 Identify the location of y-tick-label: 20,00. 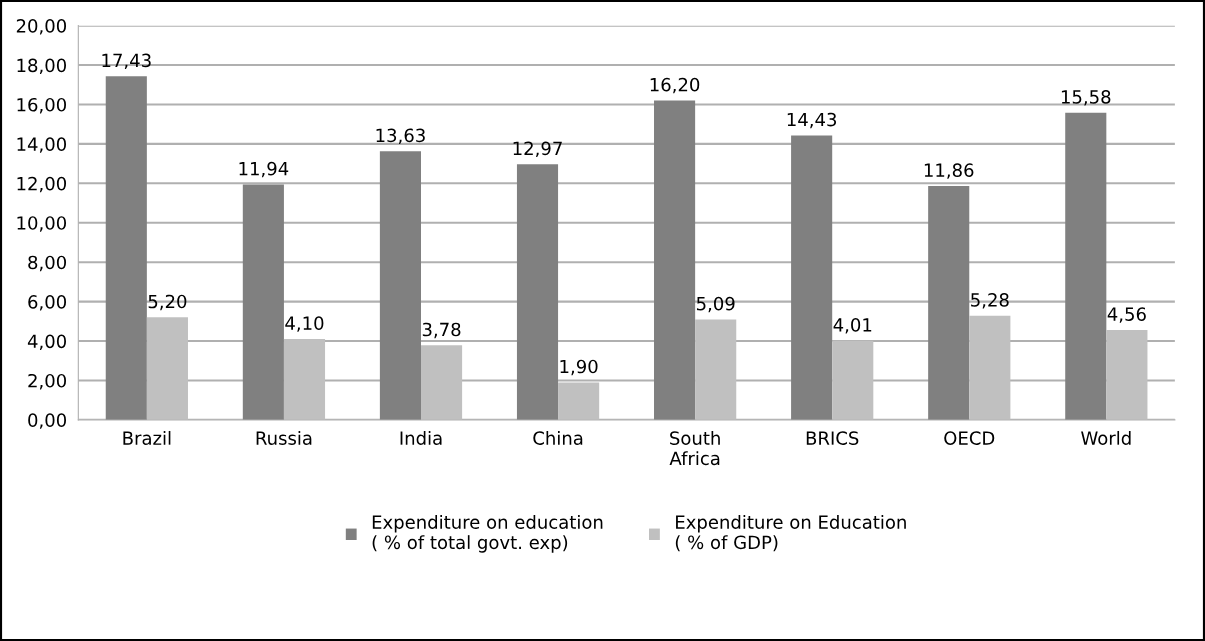
(41, 27).